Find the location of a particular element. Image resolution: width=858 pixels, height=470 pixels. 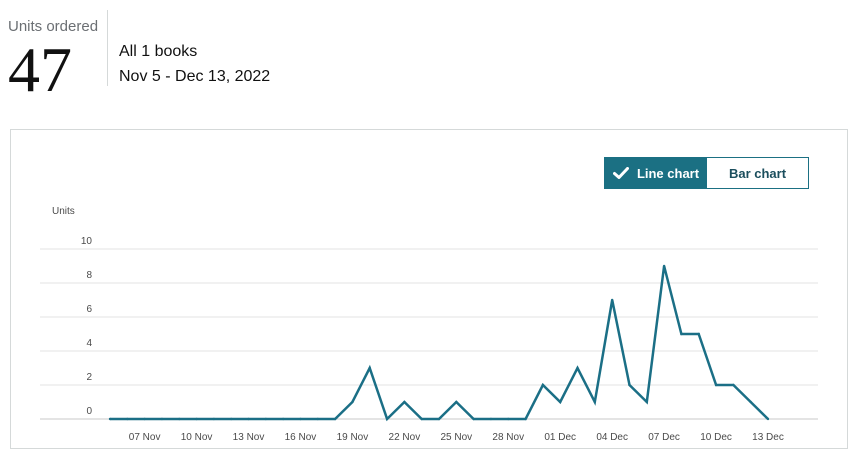

y-tick-label: 10 is located at coordinates (87, 241).